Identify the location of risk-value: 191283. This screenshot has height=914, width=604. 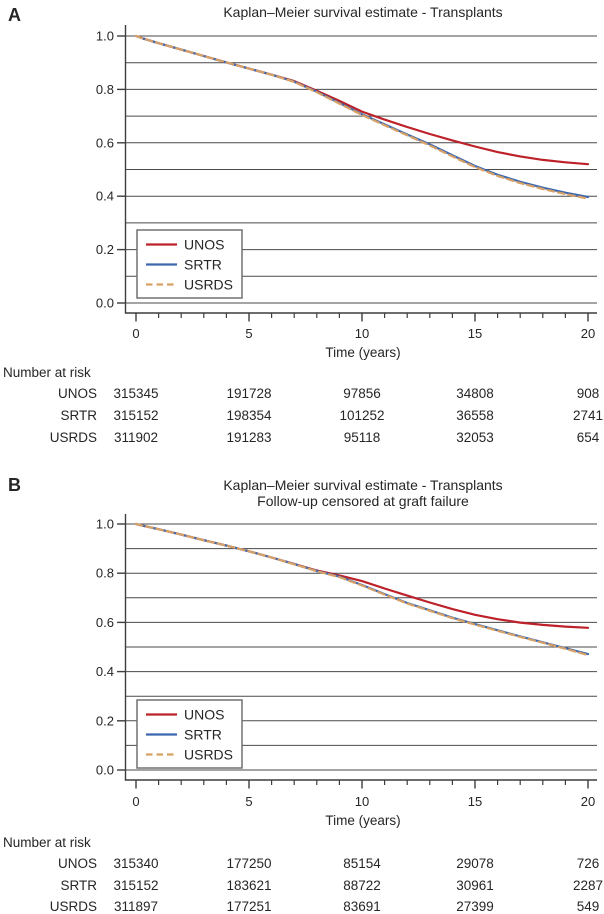
(248, 437).